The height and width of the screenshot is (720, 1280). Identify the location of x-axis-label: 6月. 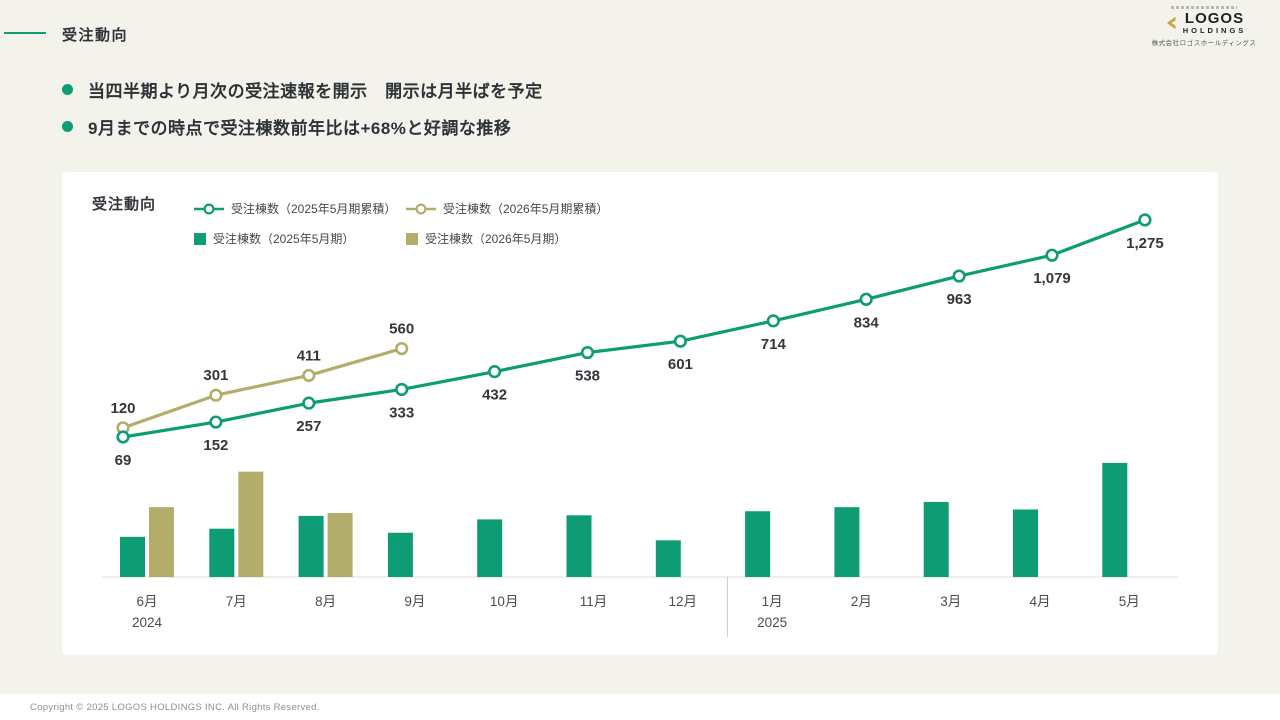
(146, 601).